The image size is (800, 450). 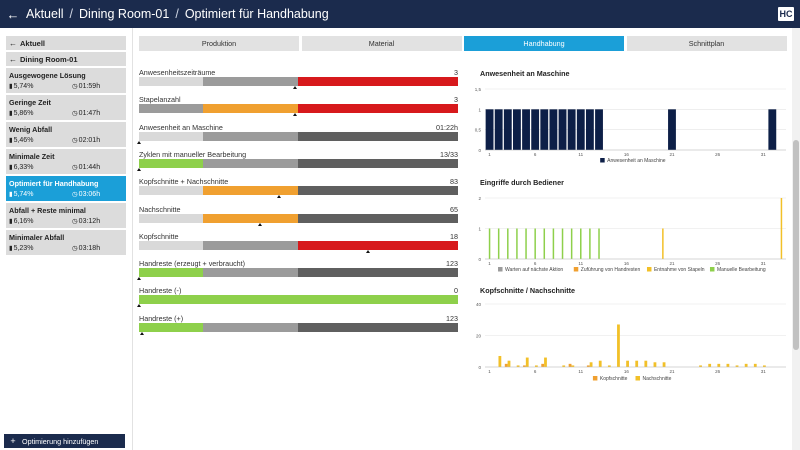 I want to click on option-duration-value: 03:06h, so click(x=89, y=194).